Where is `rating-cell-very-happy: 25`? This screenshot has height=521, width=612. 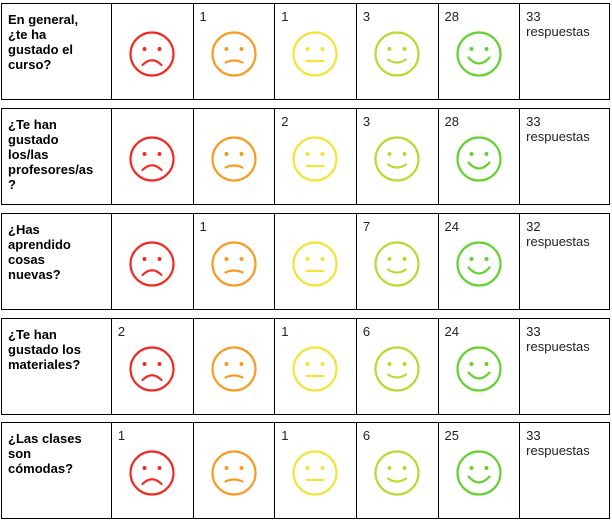
rating-cell-very-happy: 25 is located at coordinates (479, 470).